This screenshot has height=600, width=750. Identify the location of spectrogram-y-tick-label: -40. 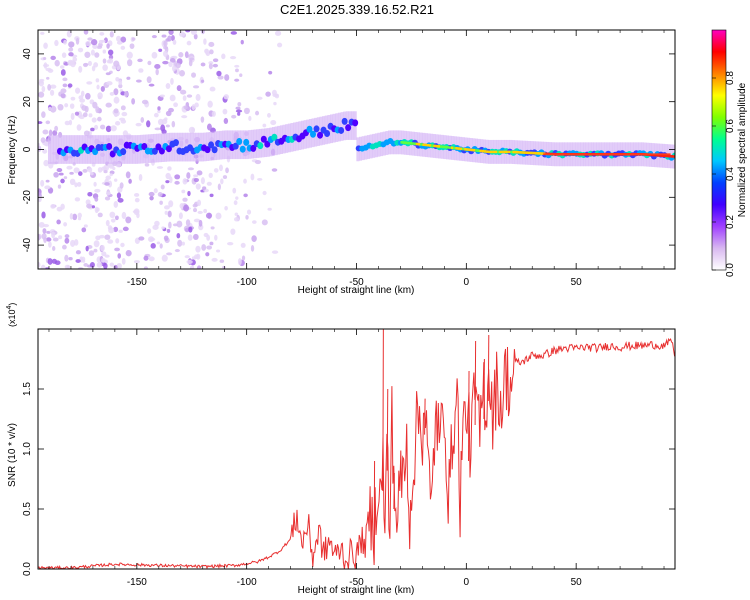
(27, 244).